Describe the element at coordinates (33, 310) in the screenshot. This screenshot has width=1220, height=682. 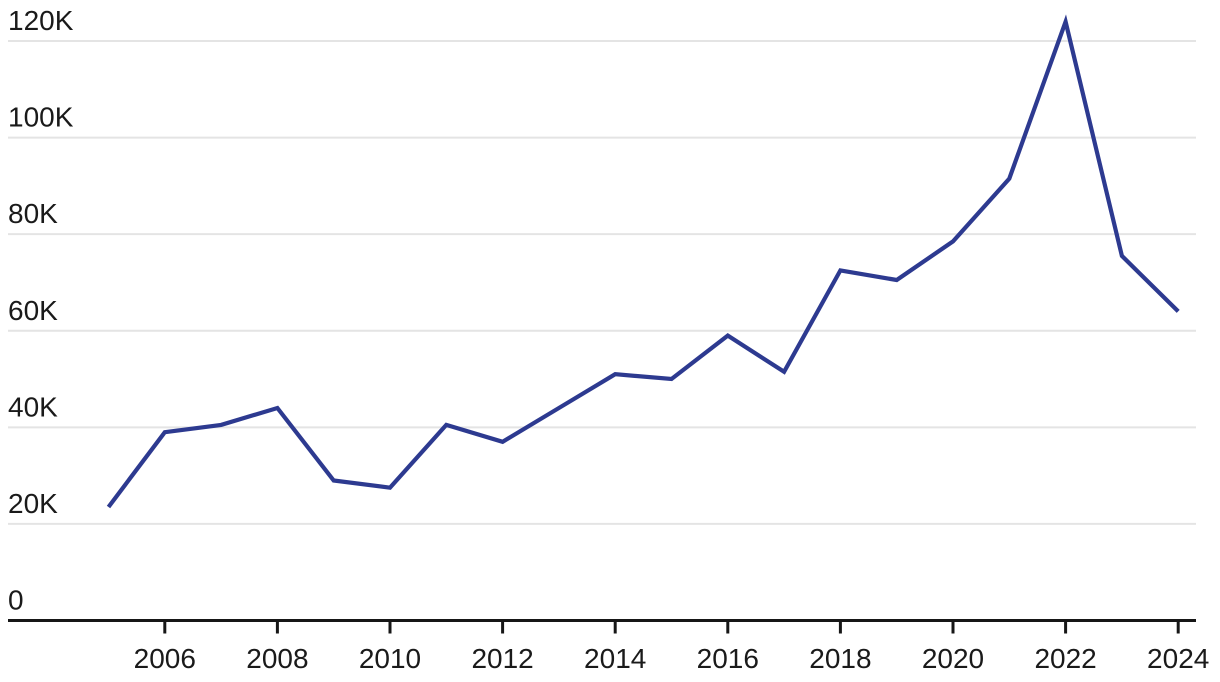
I see `y-axis-label: 60K` at that location.